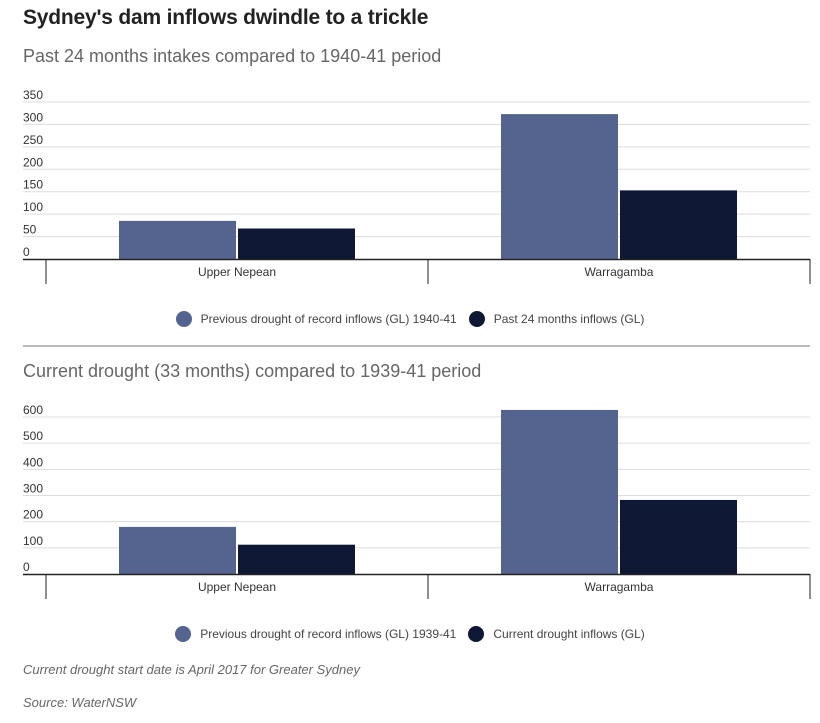  I want to click on y-tick-label: 150, so click(33, 185).